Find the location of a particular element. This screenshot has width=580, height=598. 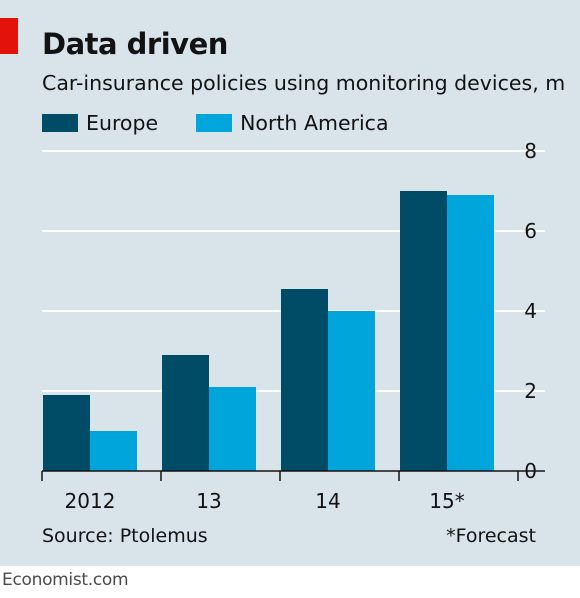

legend-item-north-america: North America is located at coordinates (292, 123).